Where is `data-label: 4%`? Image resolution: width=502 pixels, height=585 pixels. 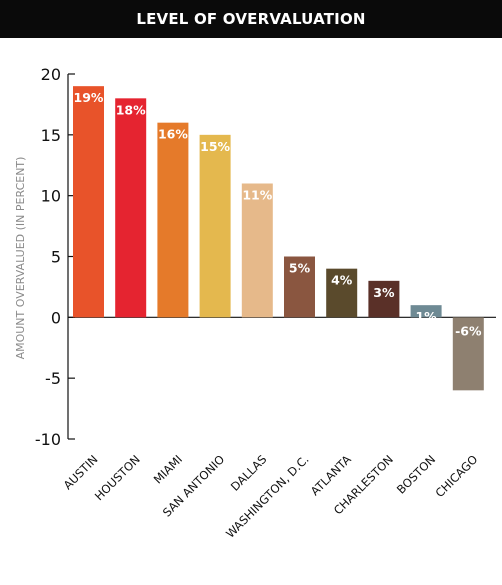
data-label: 4% is located at coordinates (342, 280).